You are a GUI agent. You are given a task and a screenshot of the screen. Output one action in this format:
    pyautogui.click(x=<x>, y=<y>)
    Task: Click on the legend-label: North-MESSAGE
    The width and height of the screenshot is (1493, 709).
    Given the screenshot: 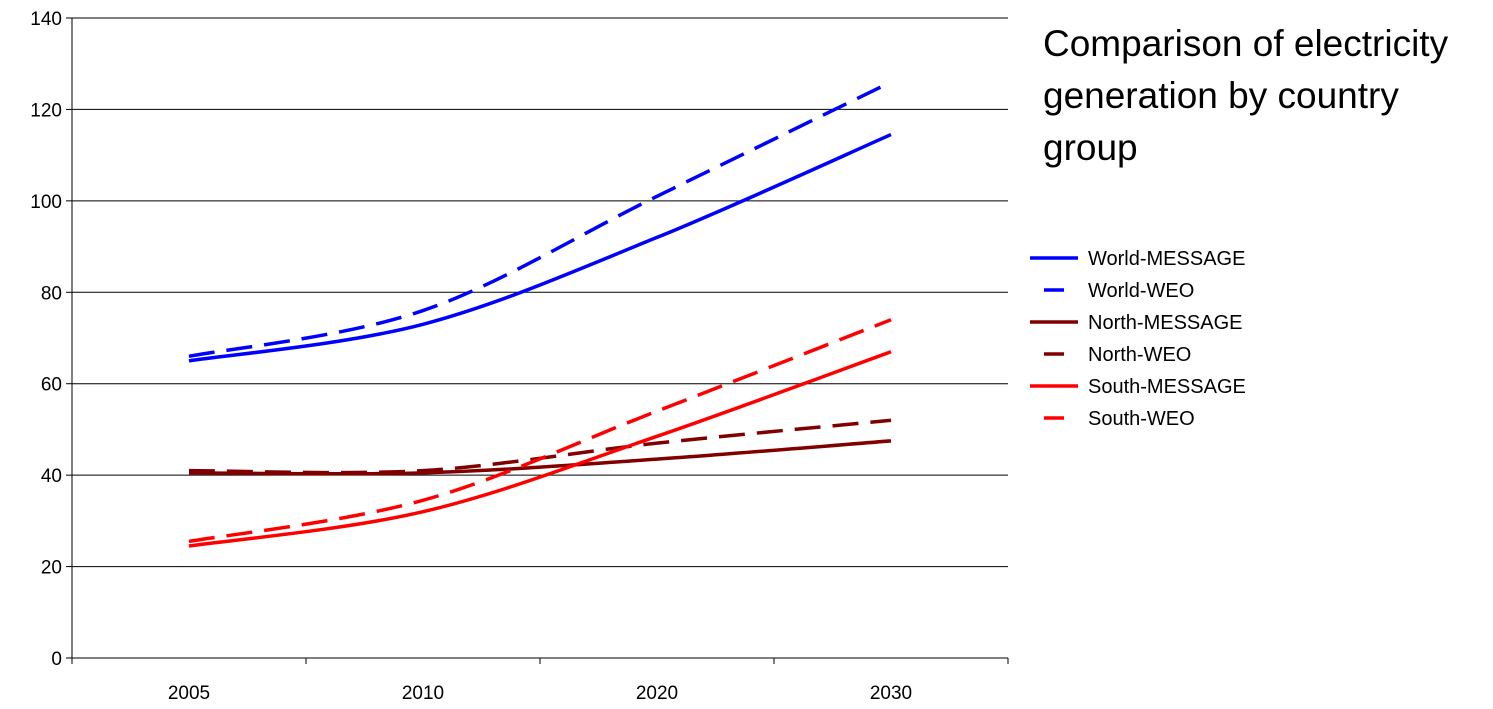 What is the action you would take?
    pyautogui.click(x=1165, y=323)
    